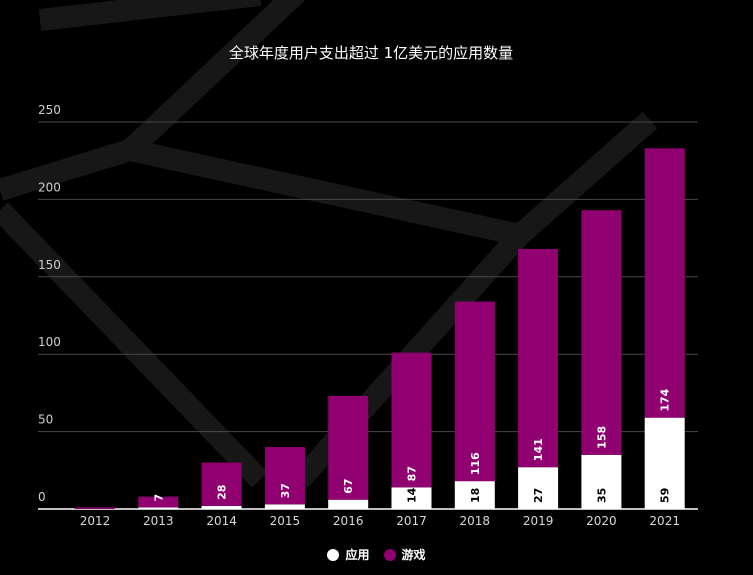 The width and height of the screenshot is (753, 575). What do you see at coordinates (601, 437) in the screenshot?
I see `value-label-games-2020: 158` at bounding box center [601, 437].